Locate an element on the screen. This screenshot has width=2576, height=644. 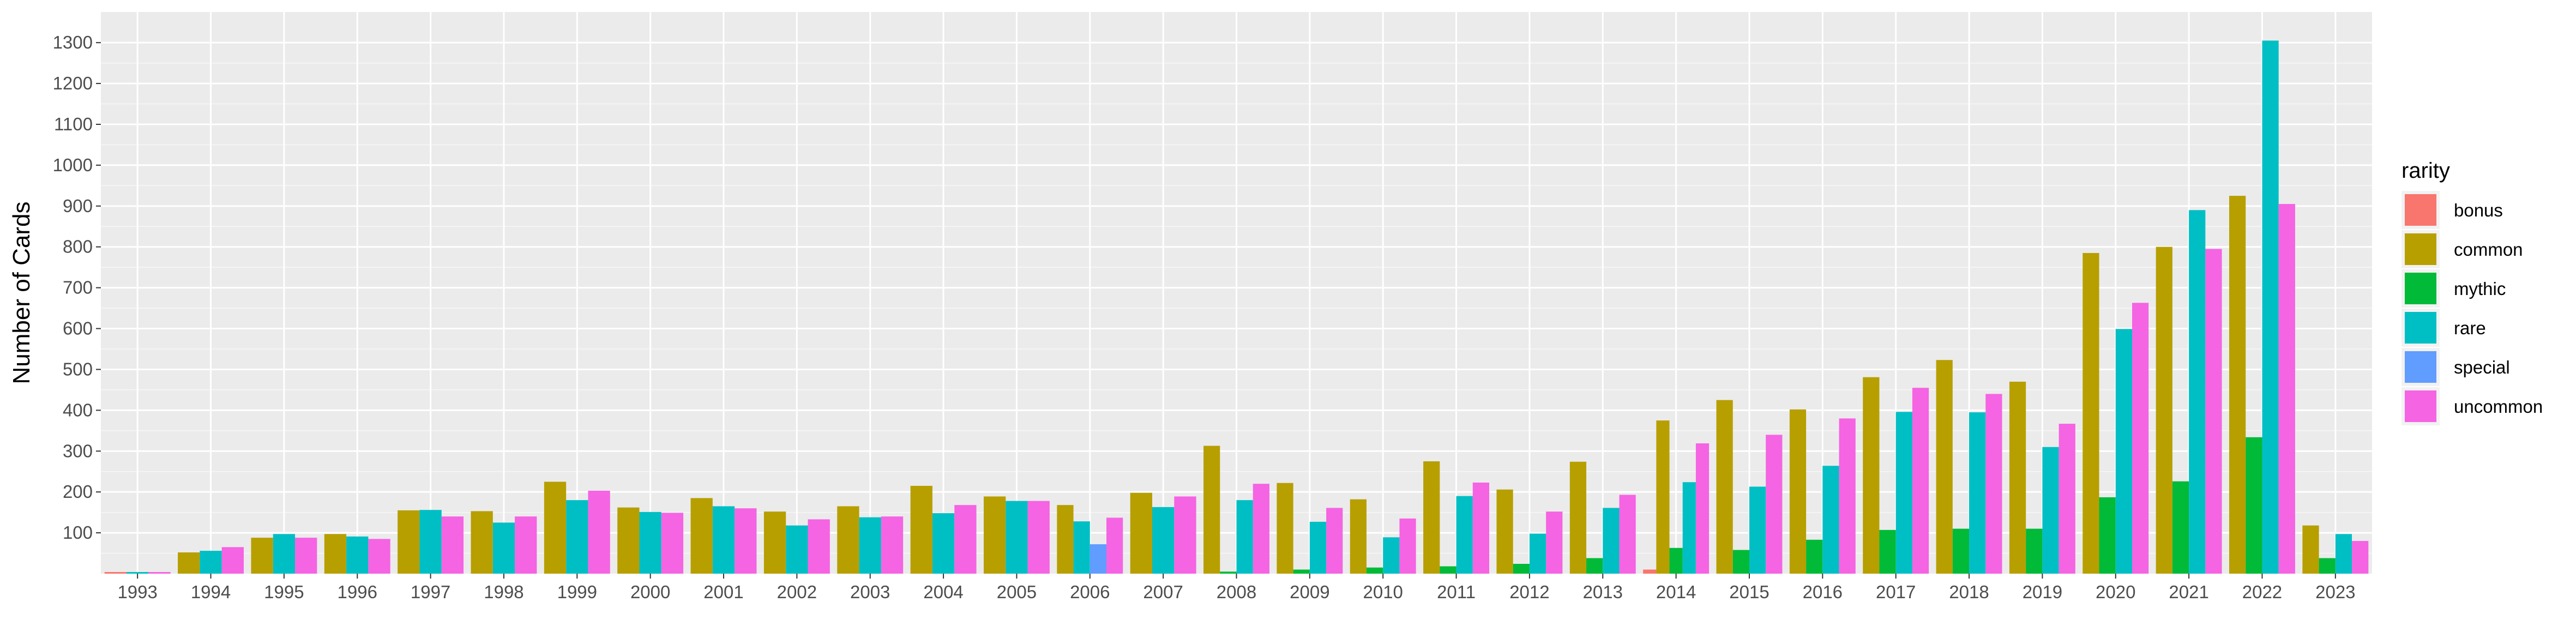
bar-rare-1998 is located at coordinates (503, 548).